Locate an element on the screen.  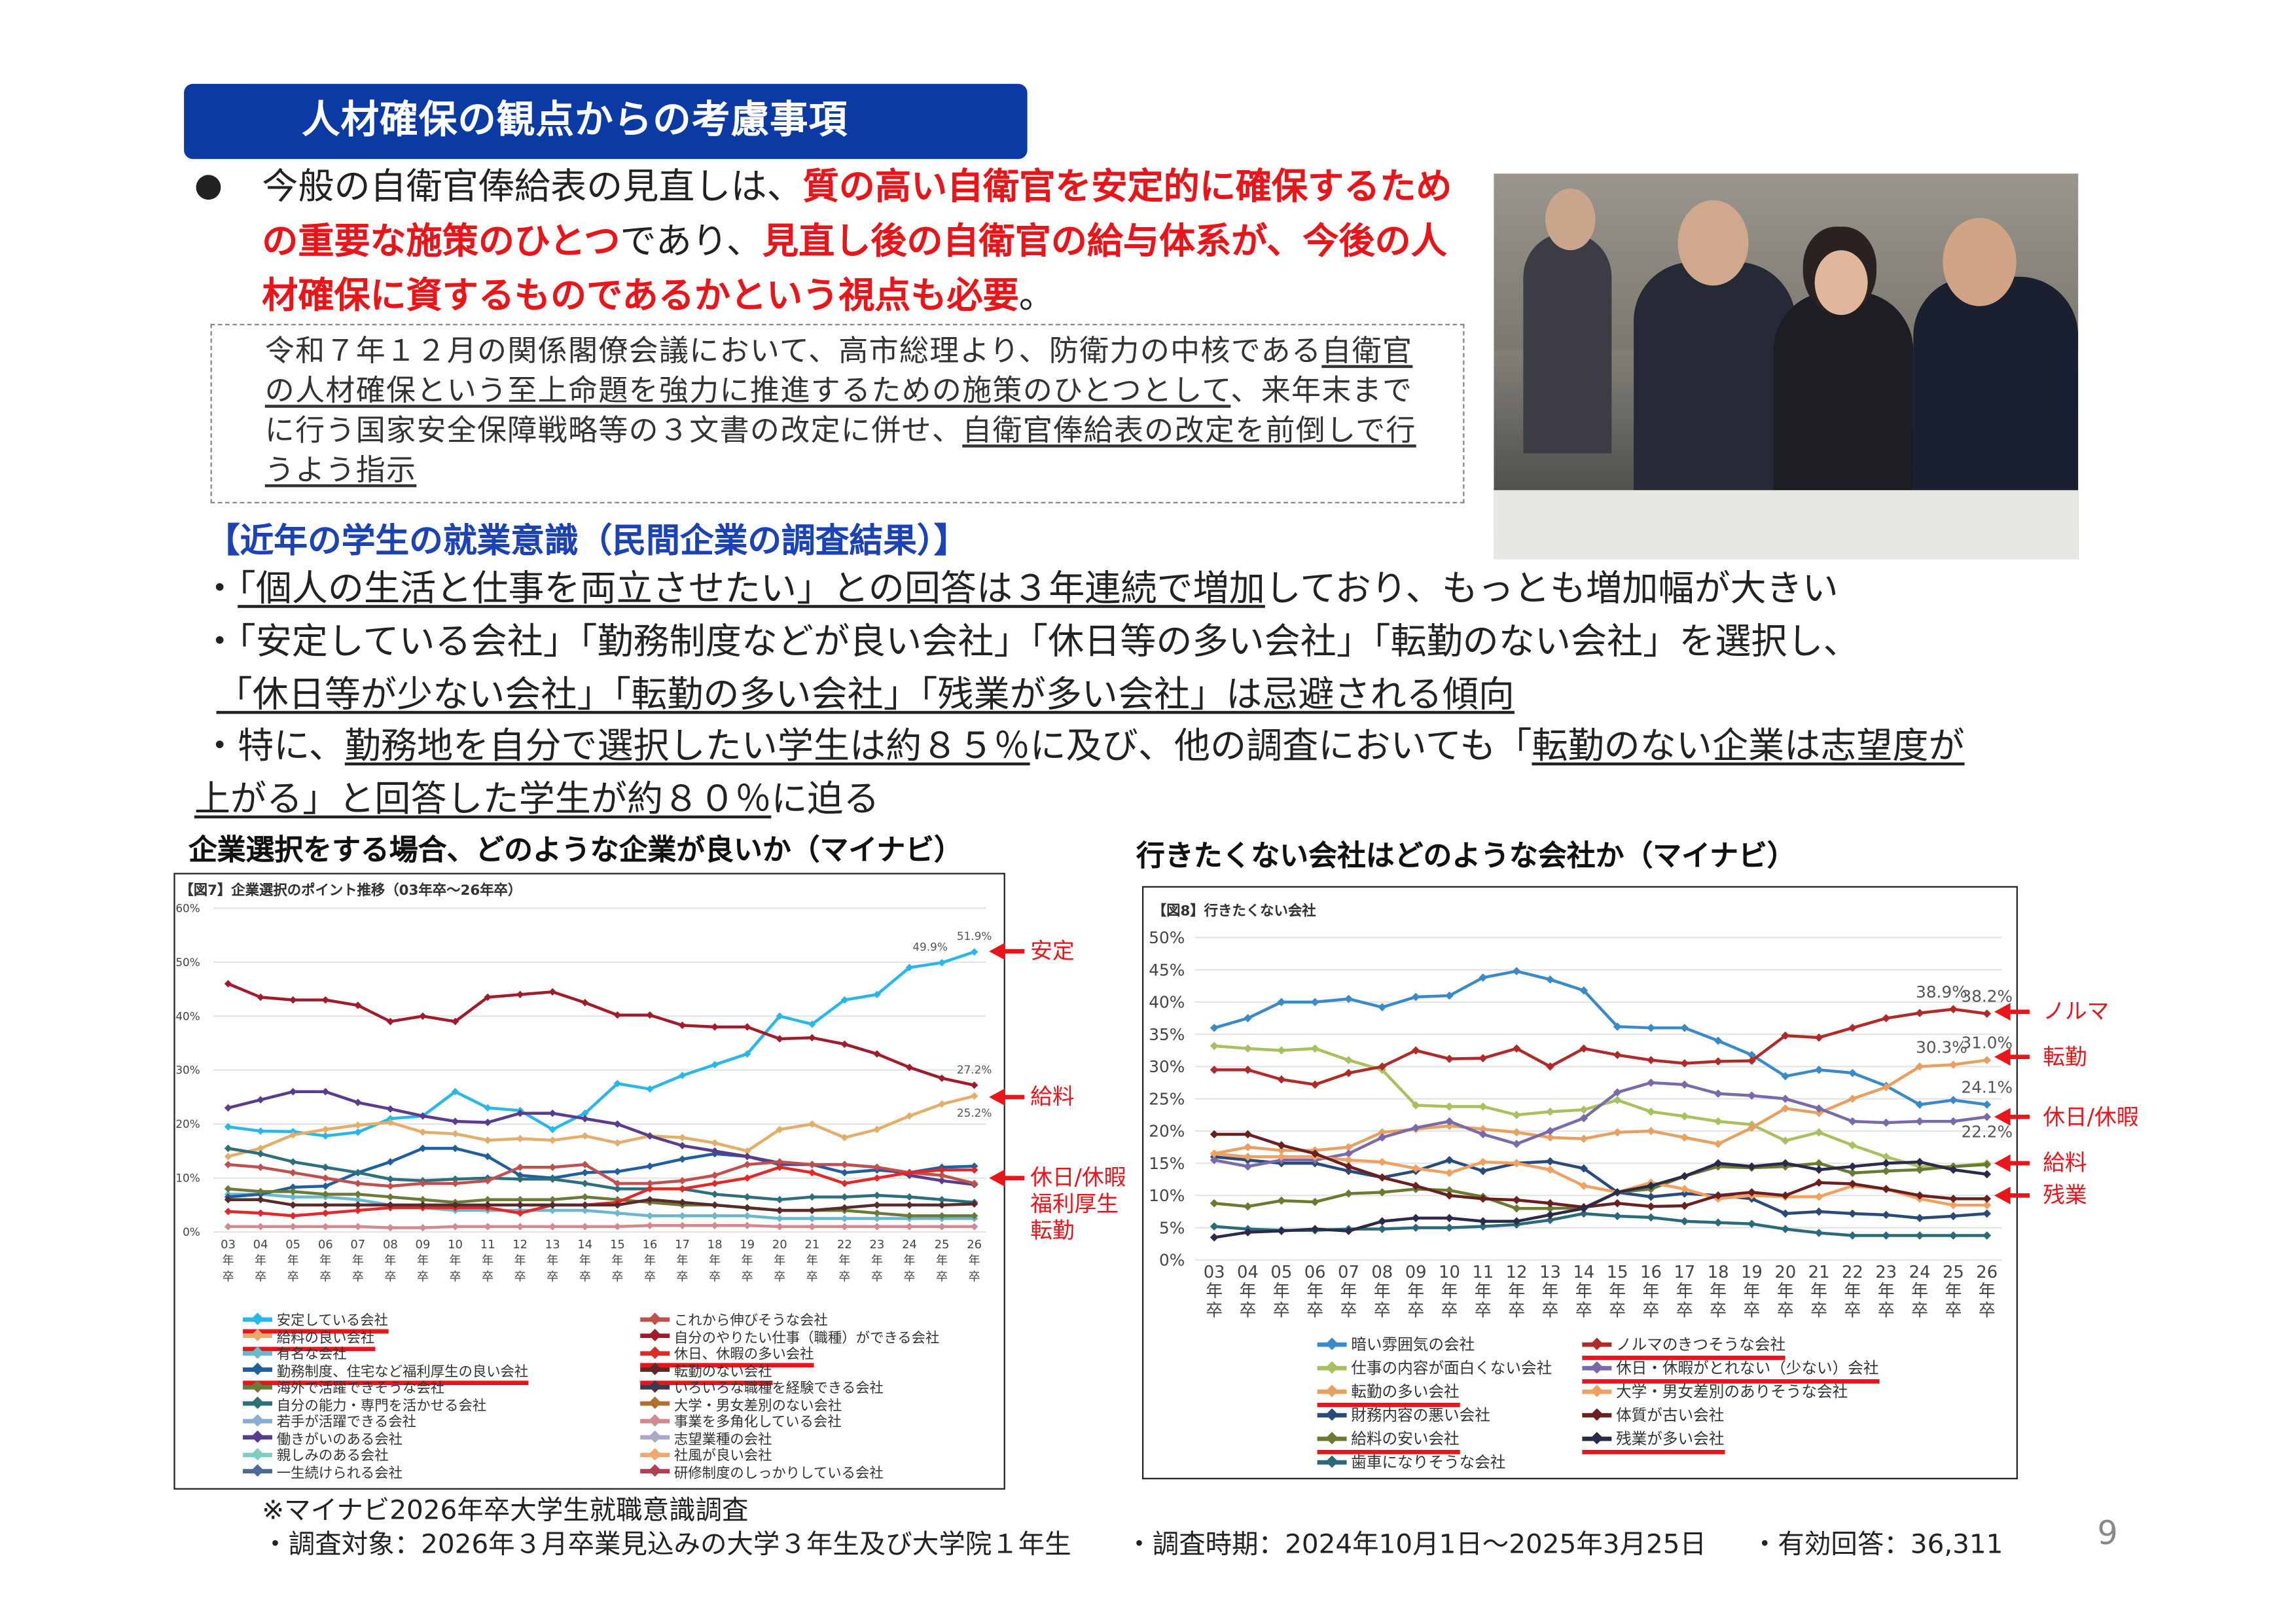
legend-item: 有名な会社 is located at coordinates (295, 1353).